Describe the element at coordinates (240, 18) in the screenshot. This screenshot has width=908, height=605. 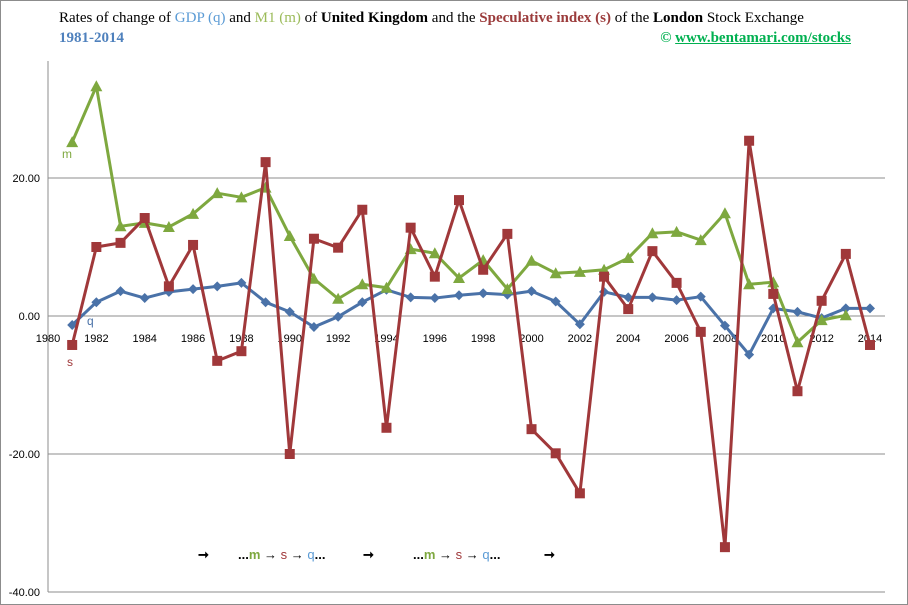
I see `title-text: and` at that location.